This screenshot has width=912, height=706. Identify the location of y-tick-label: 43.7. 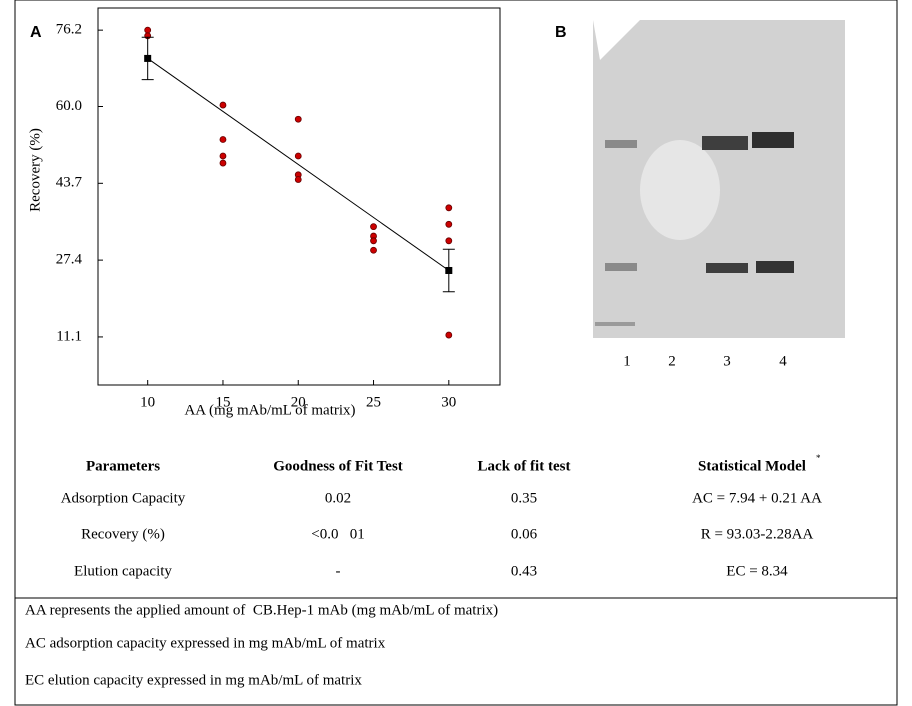
(69, 183).